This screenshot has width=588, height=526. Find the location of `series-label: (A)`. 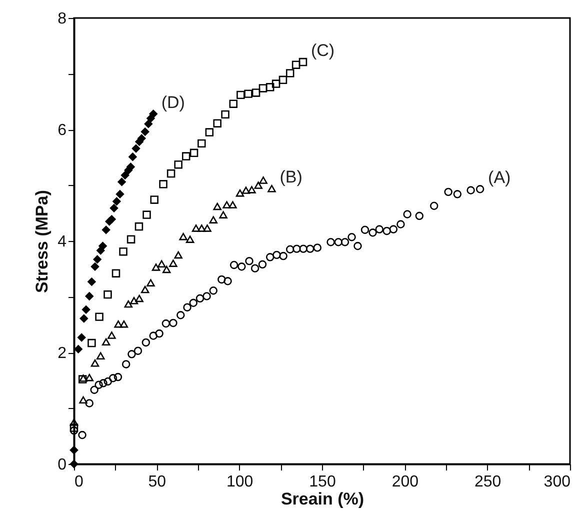

series-label: (A) is located at coordinates (499, 178).